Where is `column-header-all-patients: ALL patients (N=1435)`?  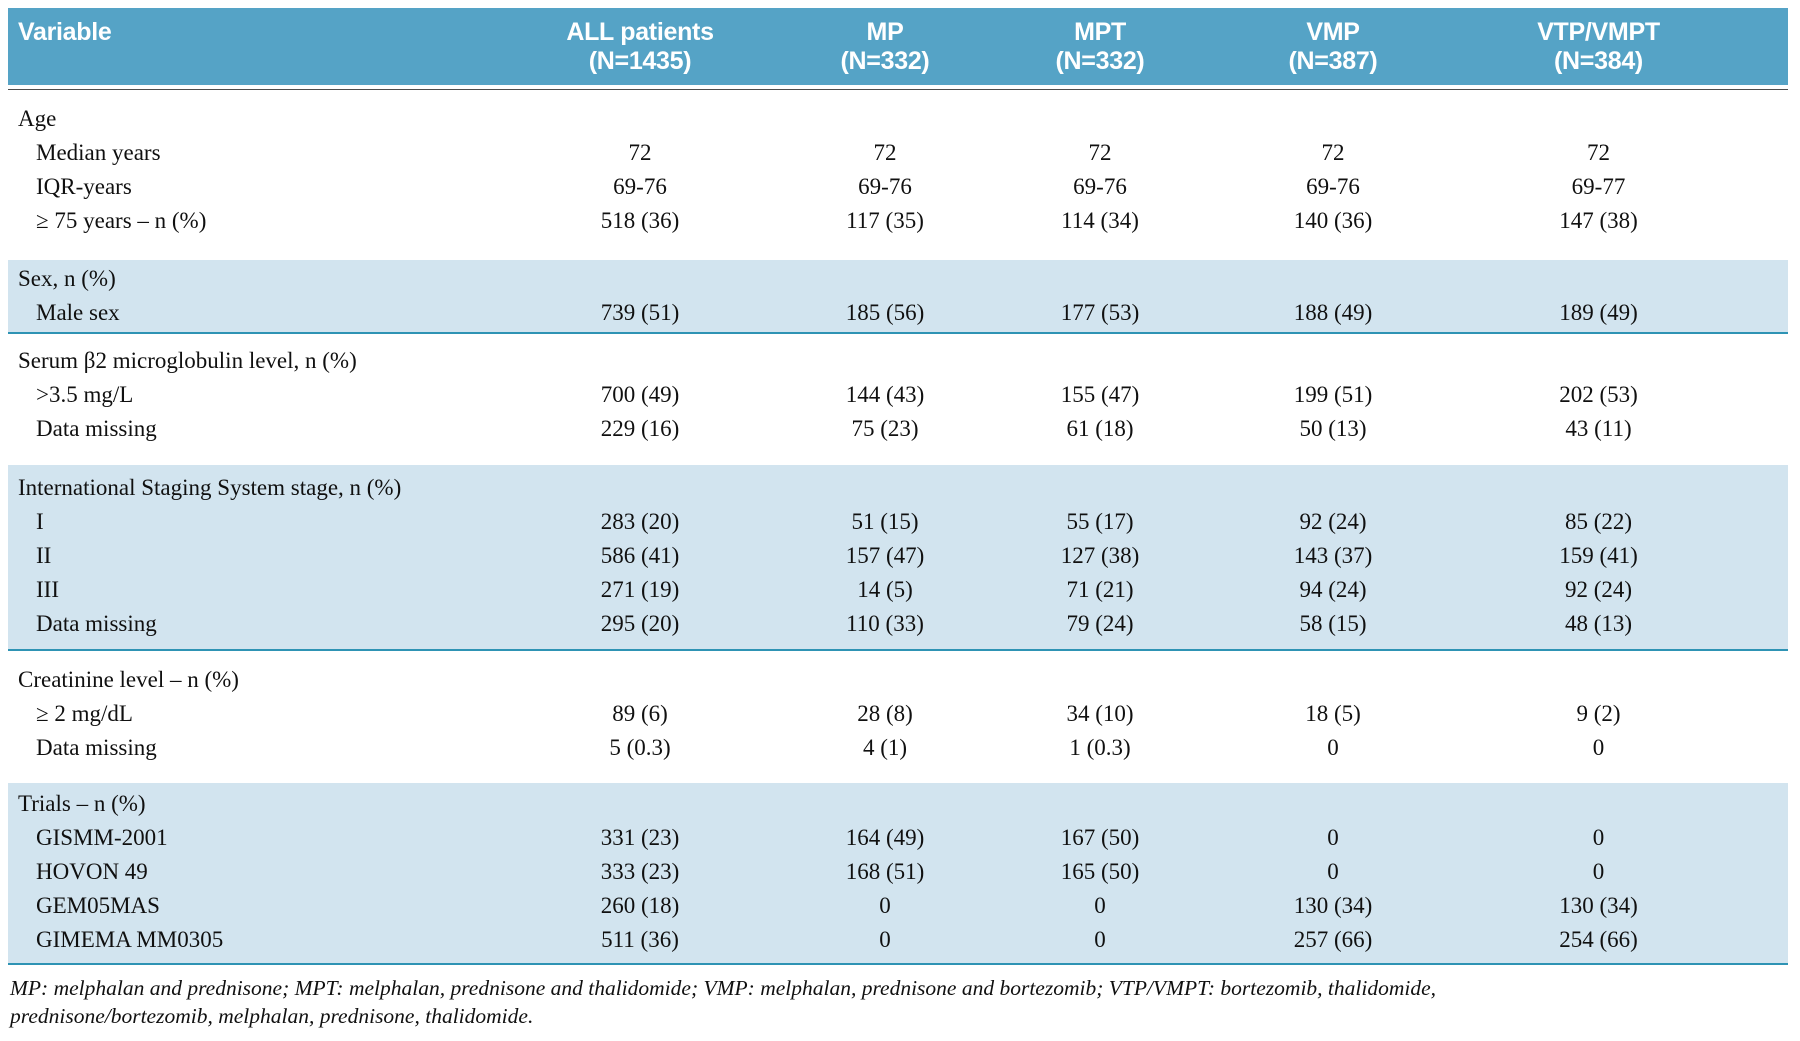 column-header-all-patients: ALL patients (N=1435) is located at coordinates (640, 51).